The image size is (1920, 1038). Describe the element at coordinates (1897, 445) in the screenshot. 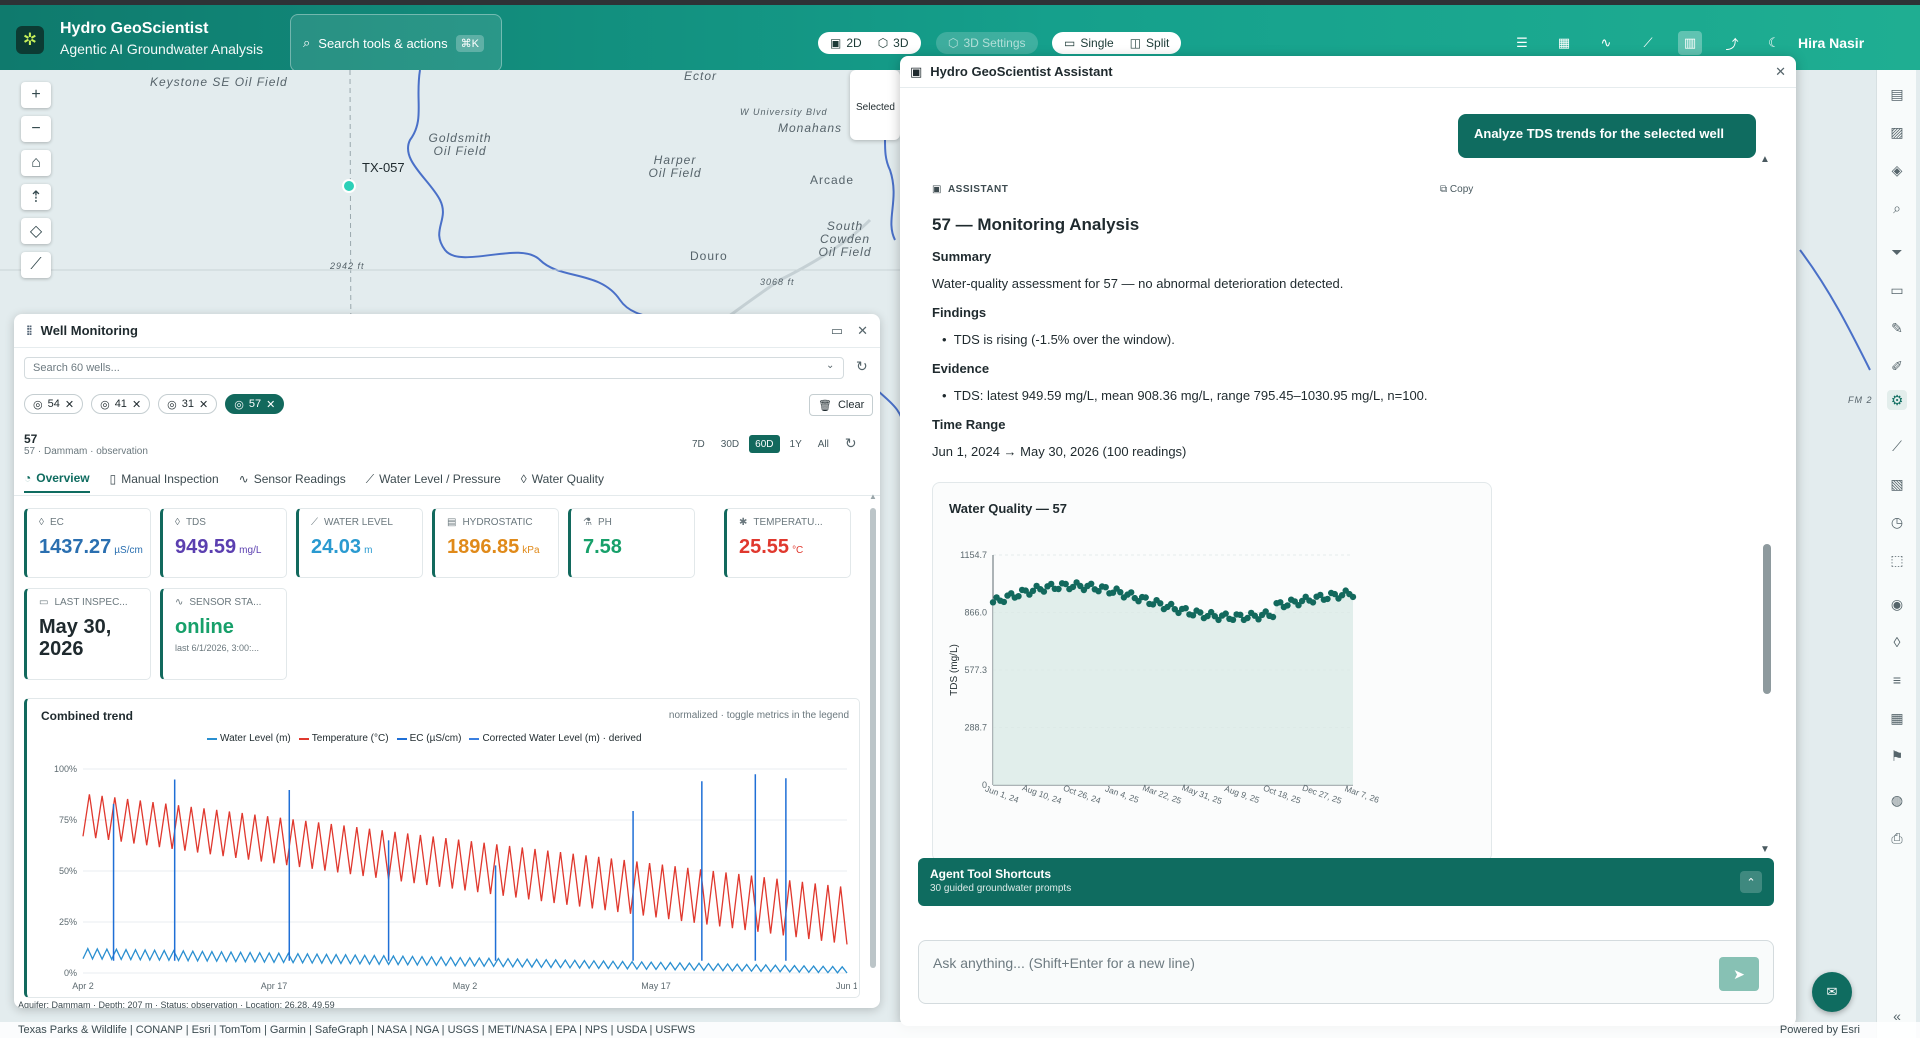

I see `pin-icon: ⟋` at that location.